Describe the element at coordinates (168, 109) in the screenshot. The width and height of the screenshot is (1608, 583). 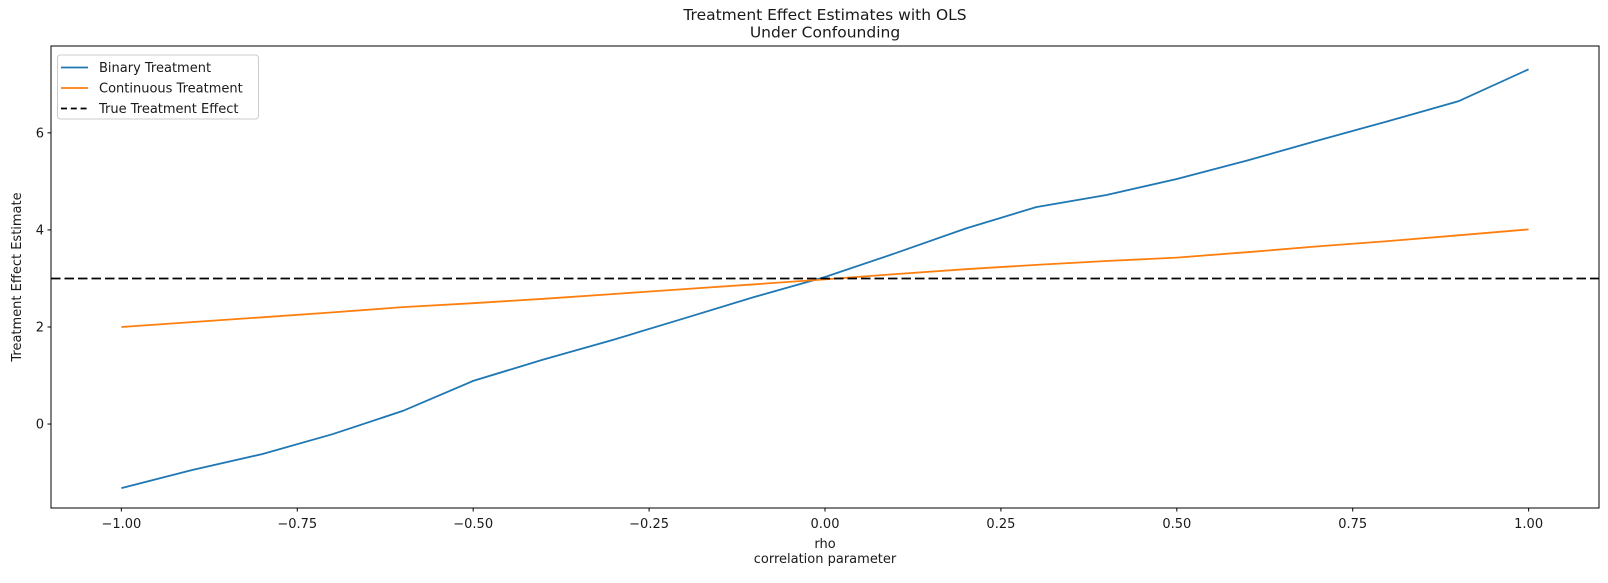
I see `legend-label-true-treatment-effect: True Treatment Effect` at that location.